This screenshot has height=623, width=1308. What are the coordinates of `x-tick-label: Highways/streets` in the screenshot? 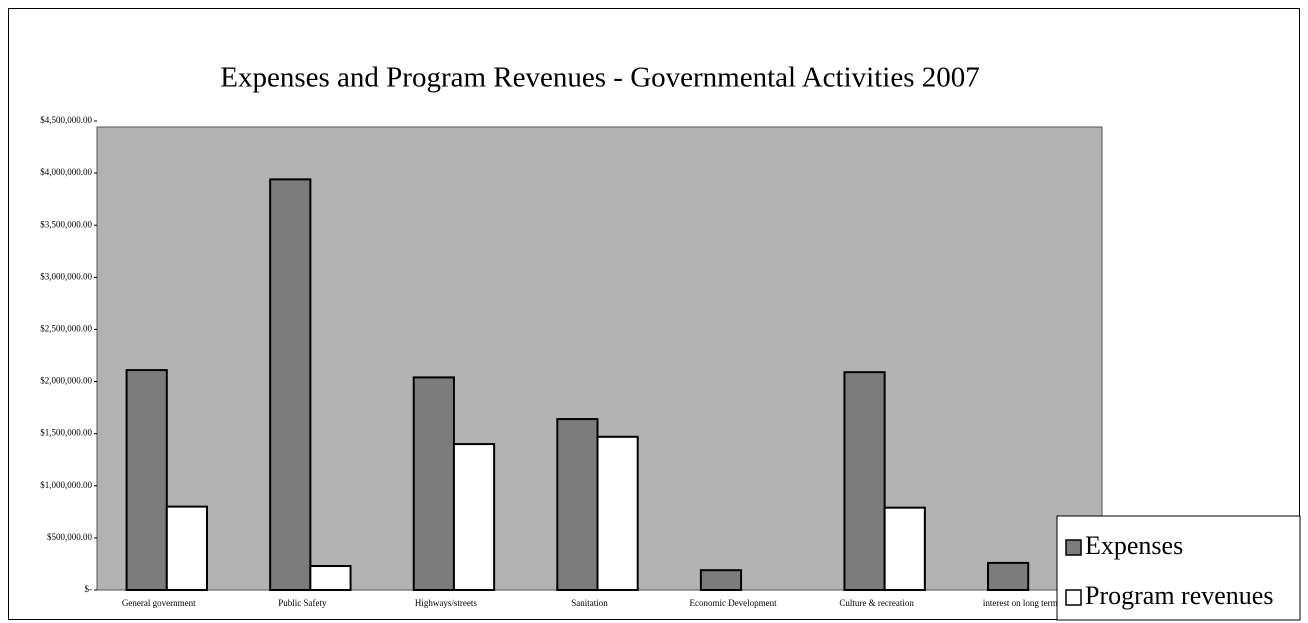 It's located at (446, 603).